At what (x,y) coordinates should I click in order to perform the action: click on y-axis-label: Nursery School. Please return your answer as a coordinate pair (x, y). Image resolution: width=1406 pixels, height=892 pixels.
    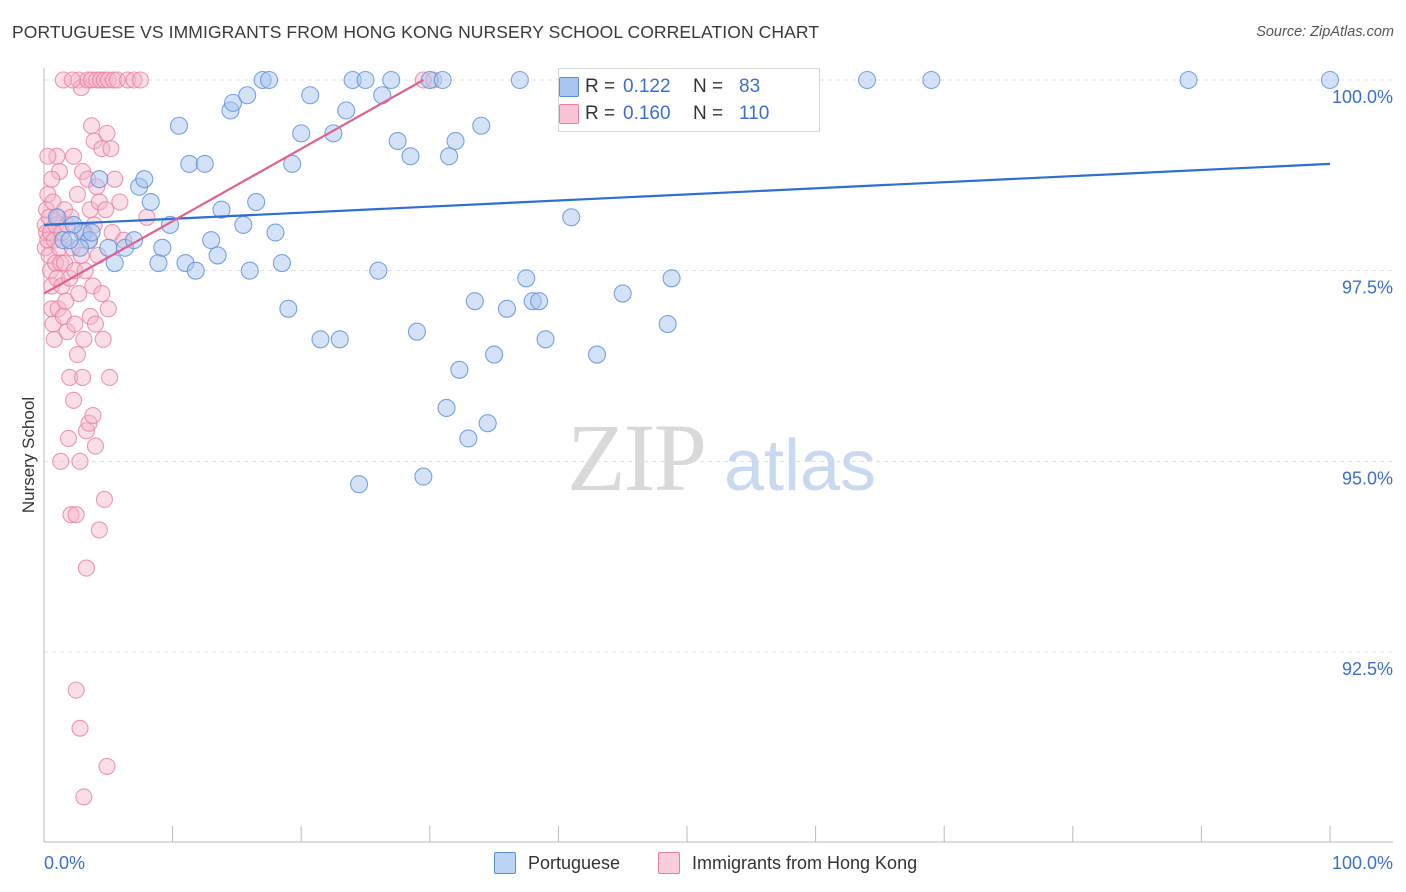
    Looking at the image, I should click on (28, 455).